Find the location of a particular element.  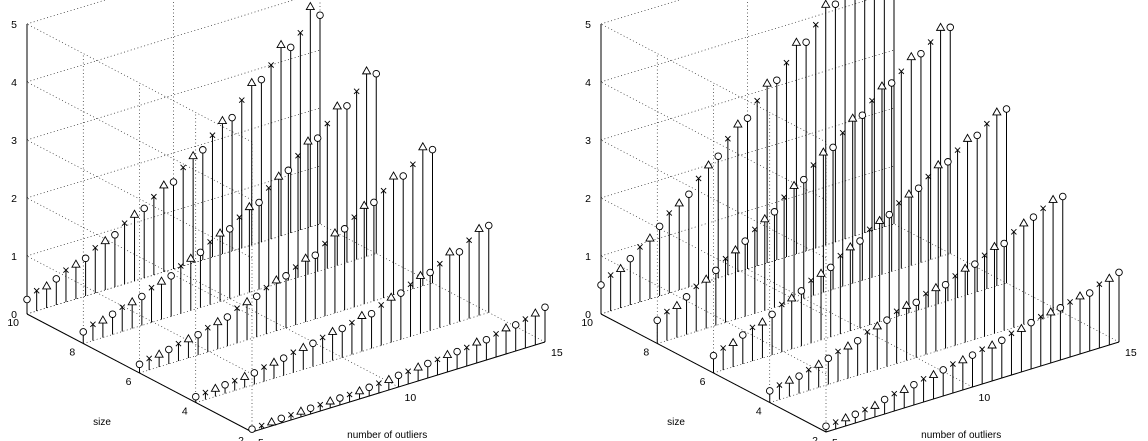

y-tick-label: 8 is located at coordinates (72, 353).